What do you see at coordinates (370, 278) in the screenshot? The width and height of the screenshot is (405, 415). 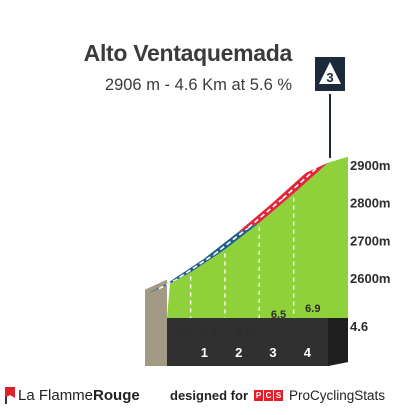 I see `elevation-tick-label: 2600m` at bounding box center [370, 278].